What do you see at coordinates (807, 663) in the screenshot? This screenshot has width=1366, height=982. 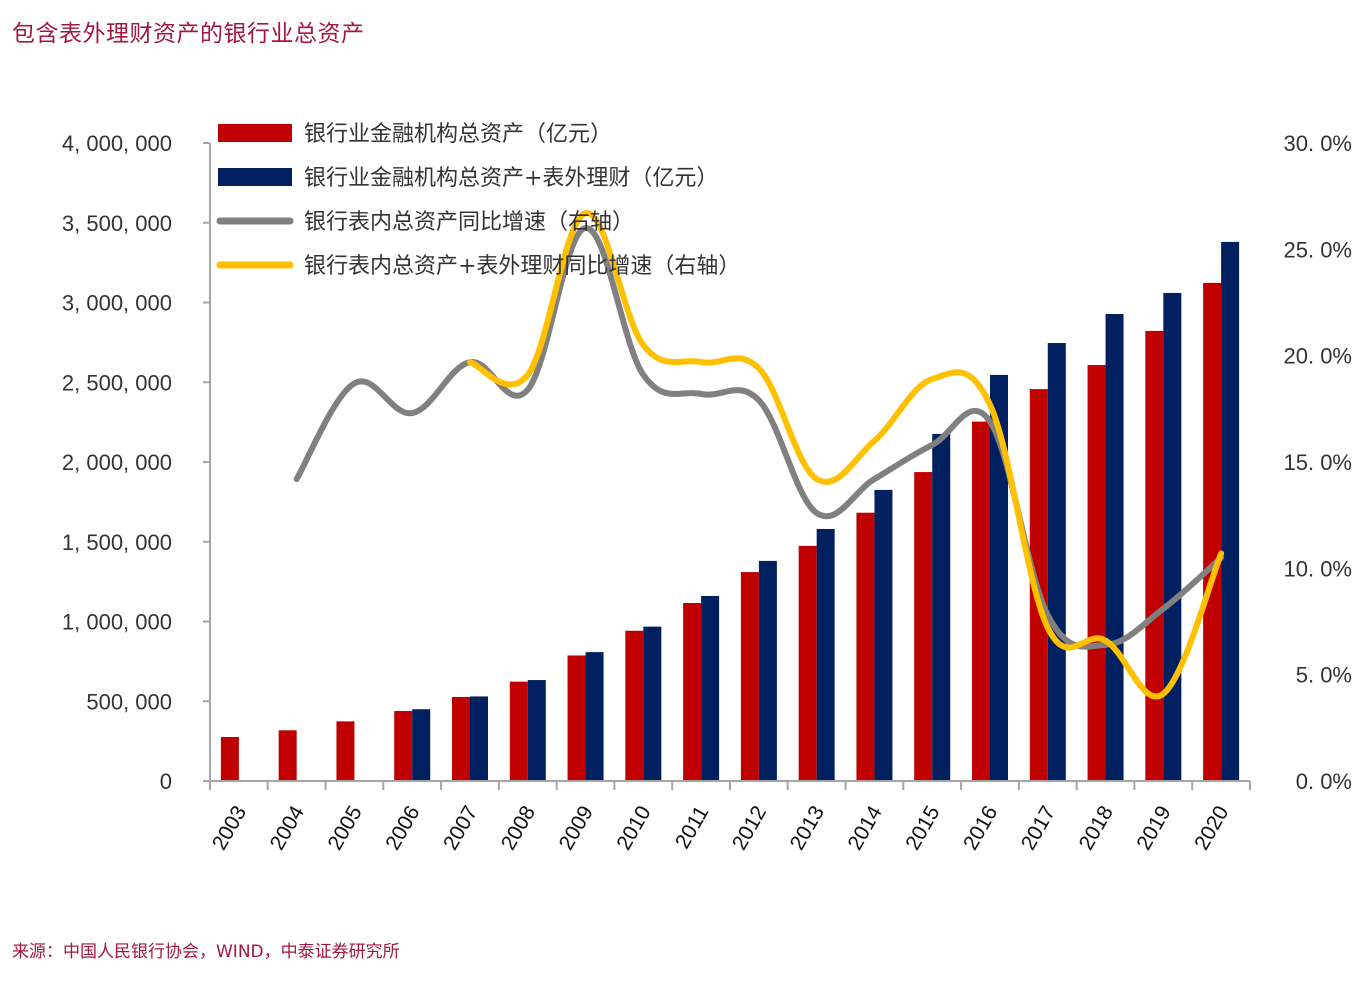 I see `bar-onbalance-2013` at bounding box center [807, 663].